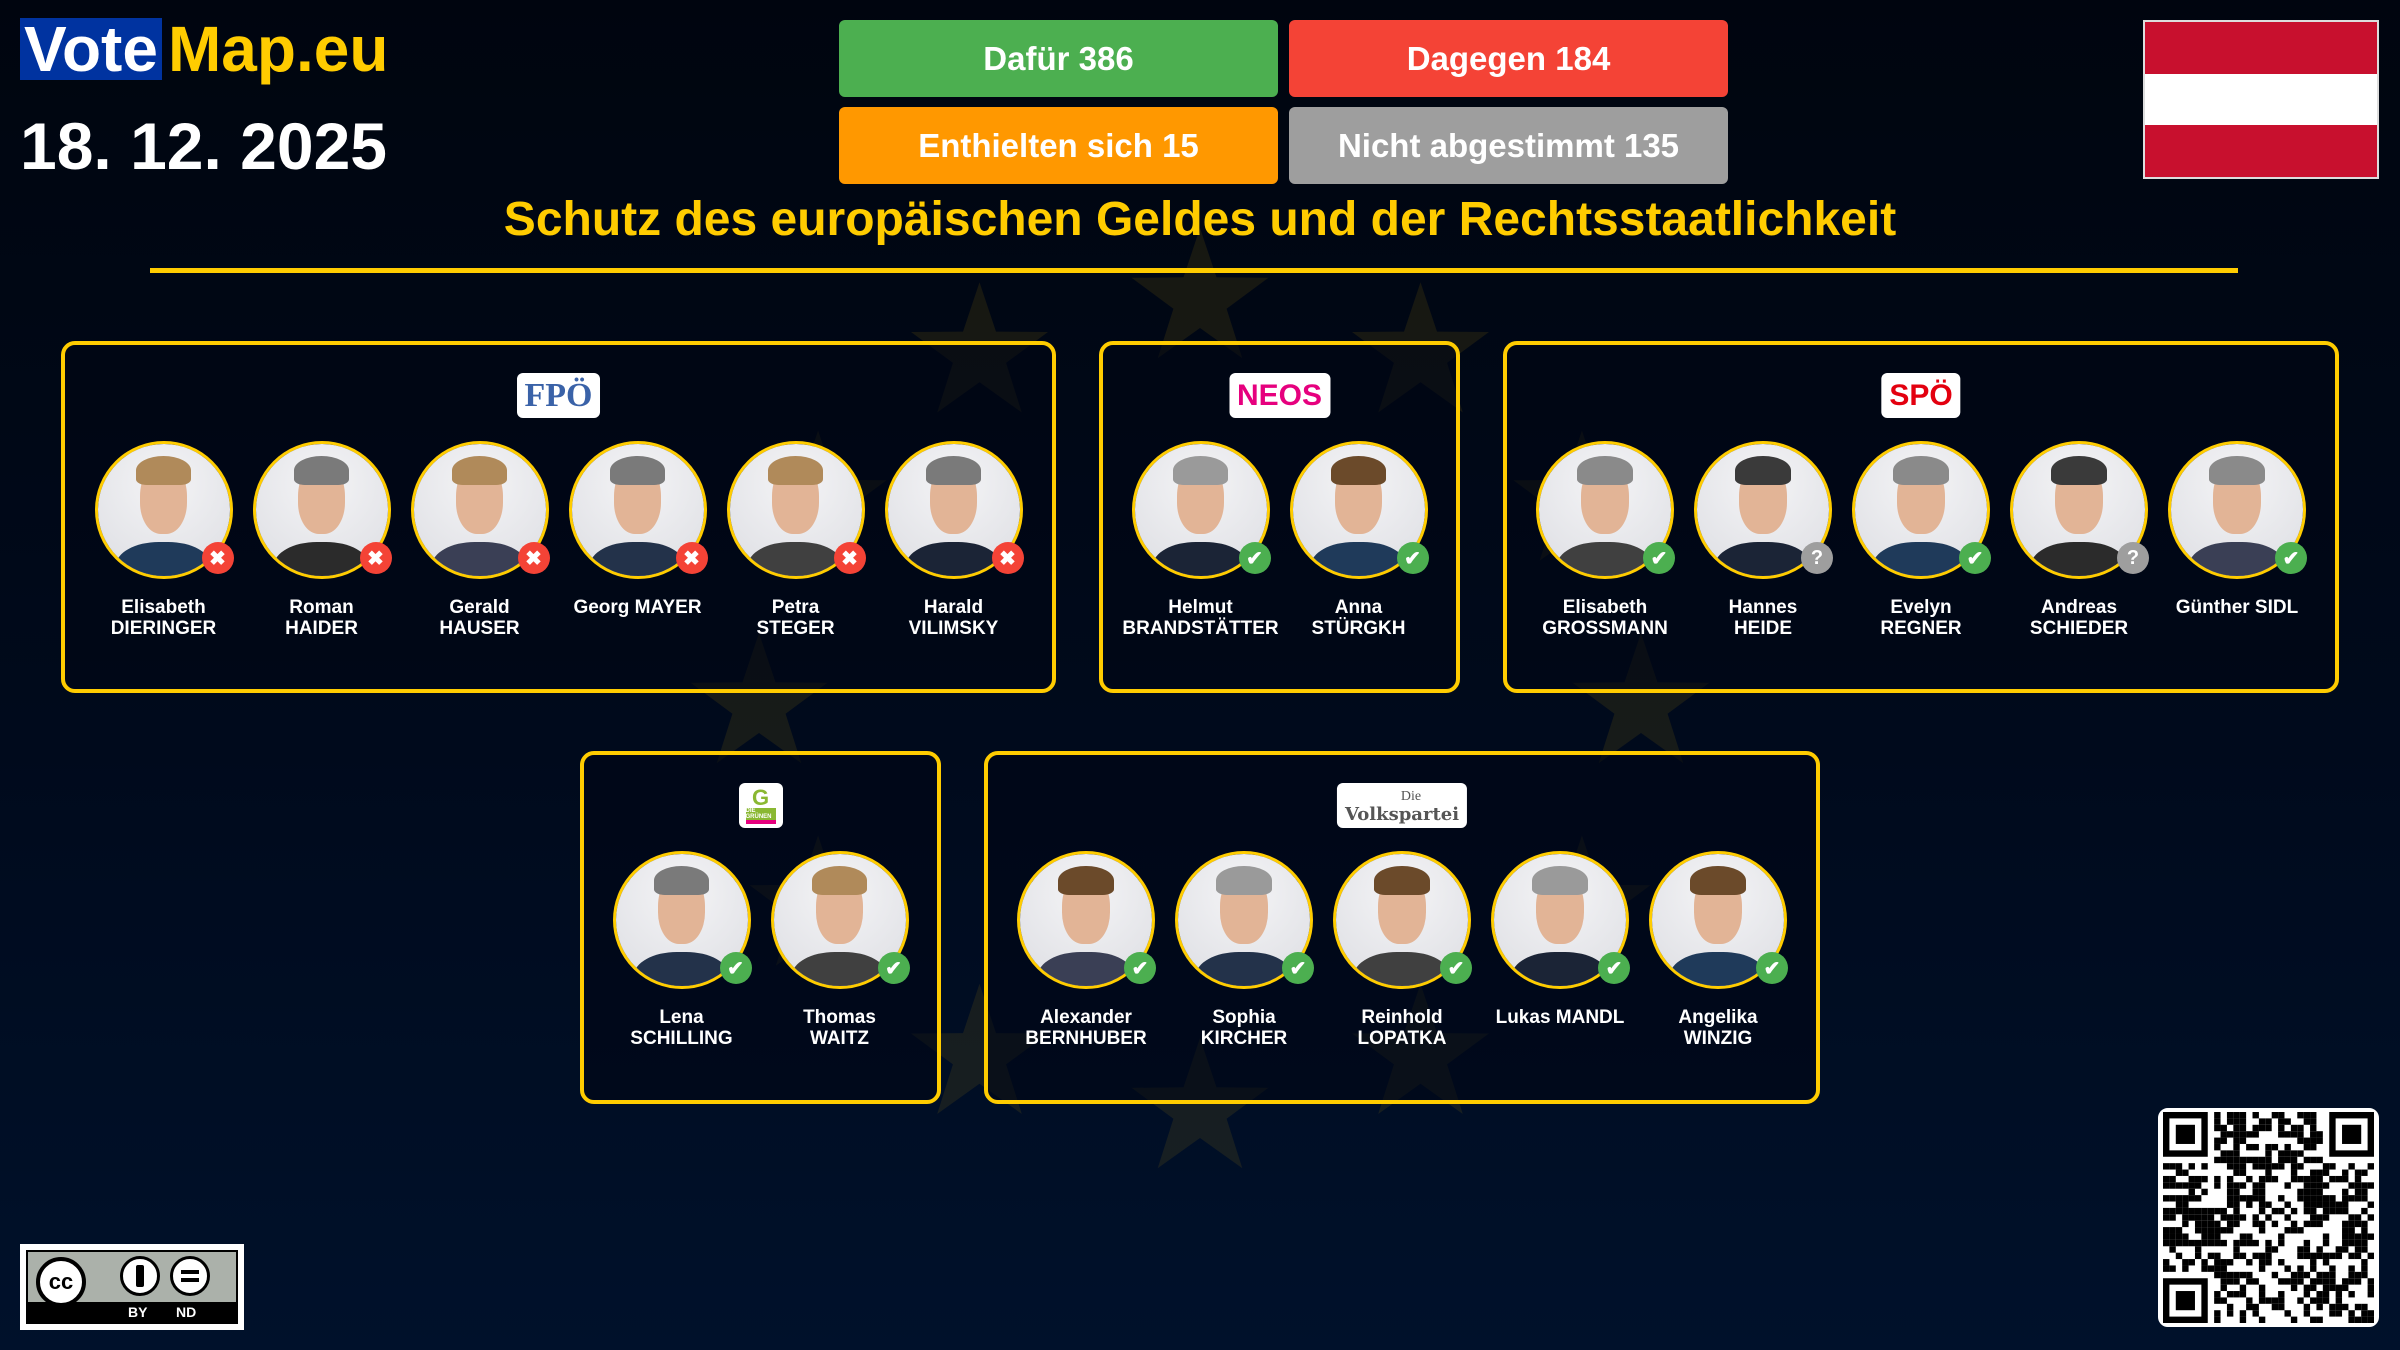  I want to click on logo-map: Map.eu, so click(278, 49).